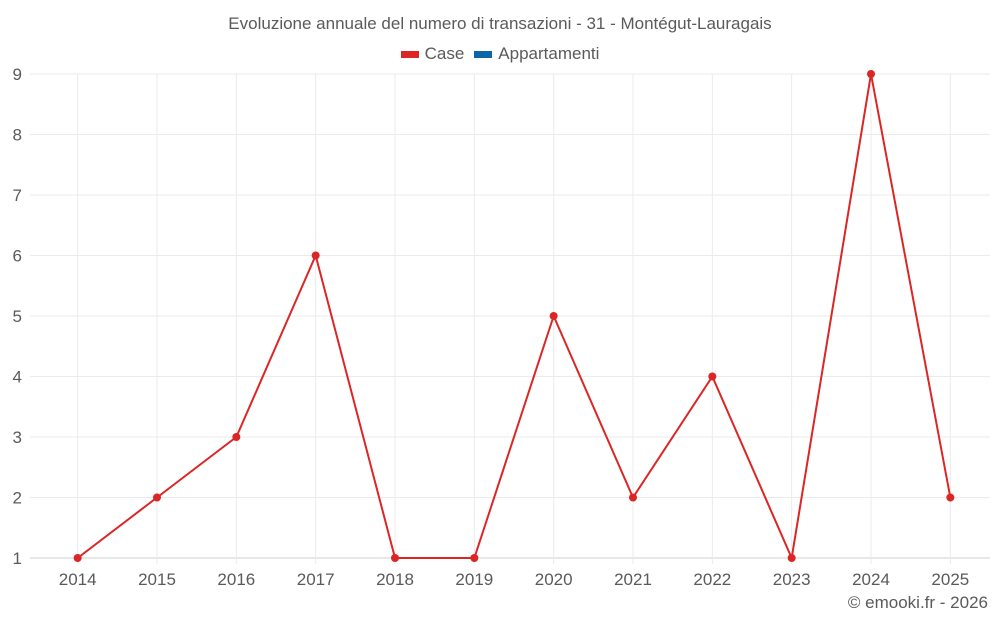  What do you see at coordinates (17, 437) in the screenshot?
I see `y-tick-label: 3` at bounding box center [17, 437].